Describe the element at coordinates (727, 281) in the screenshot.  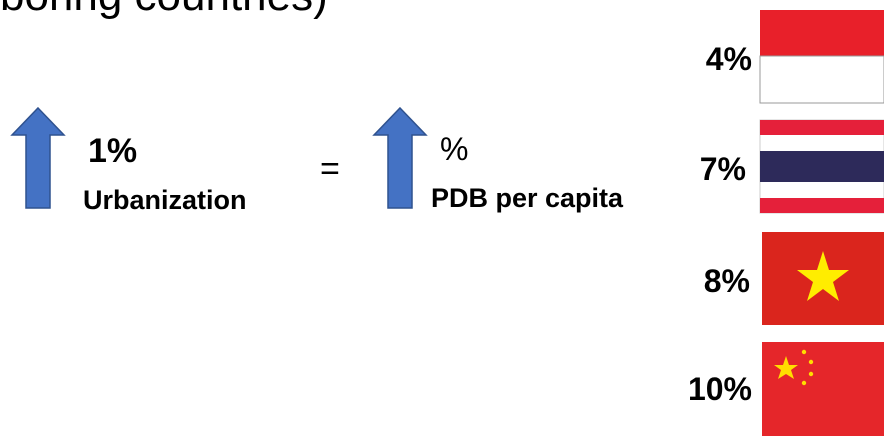
I see `flag-rate: 8%` at that location.